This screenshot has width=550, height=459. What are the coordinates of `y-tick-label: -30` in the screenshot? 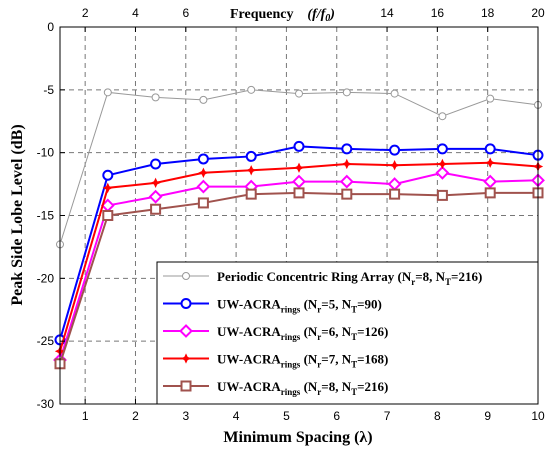 It's located at (46, 404).